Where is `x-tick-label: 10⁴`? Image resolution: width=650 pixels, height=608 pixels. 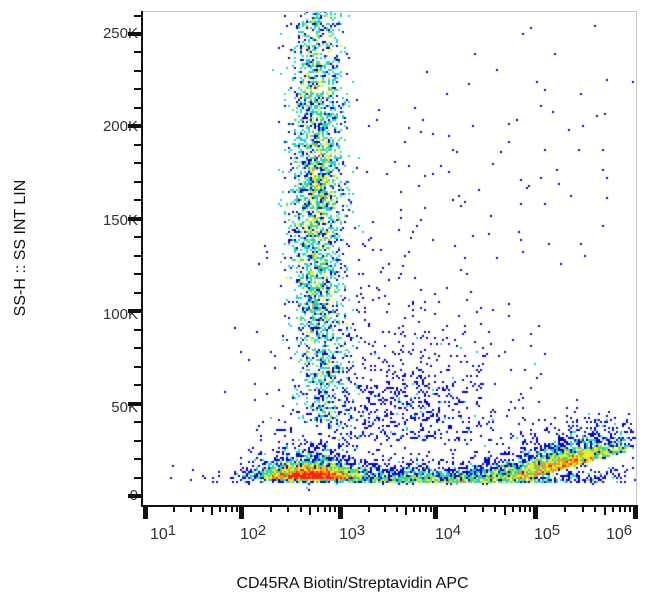
x-tick-label: 10⁴ is located at coordinates (448, 532).